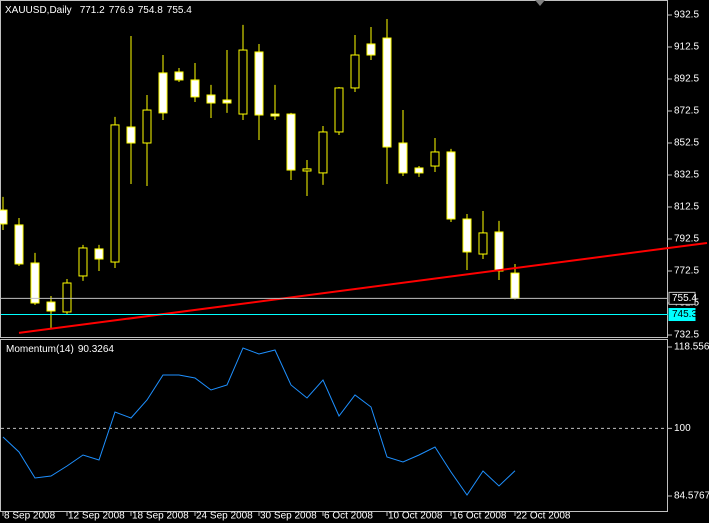  What do you see at coordinates (288, 516) in the screenshot?
I see `x-tick-label: 30 Sep 2008` at bounding box center [288, 516].